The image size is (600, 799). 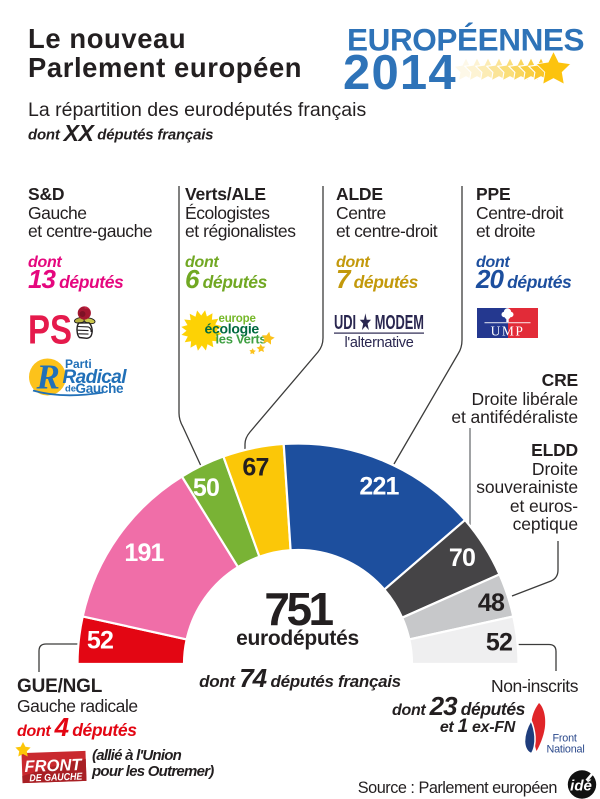 I want to click on svg-text: les Verts, so click(x=241, y=339).